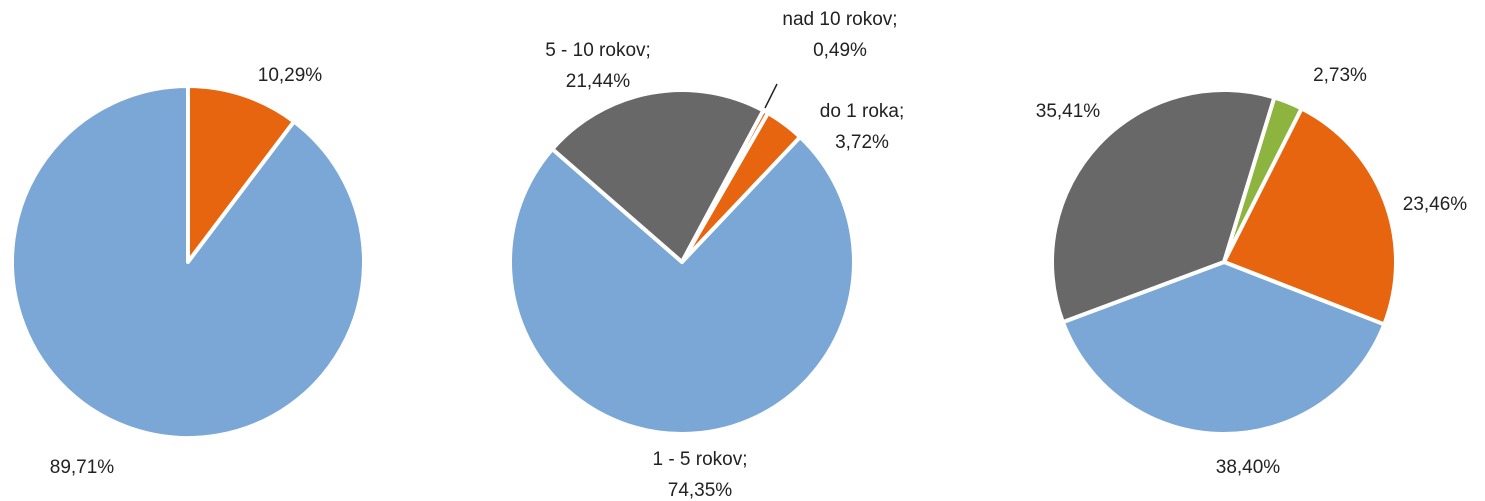 The height and width of the screenshot is (501, 1485). Describe the element at coordinates (598, 81) in the screenshot. I see `value-label: 21,44%` at that location.